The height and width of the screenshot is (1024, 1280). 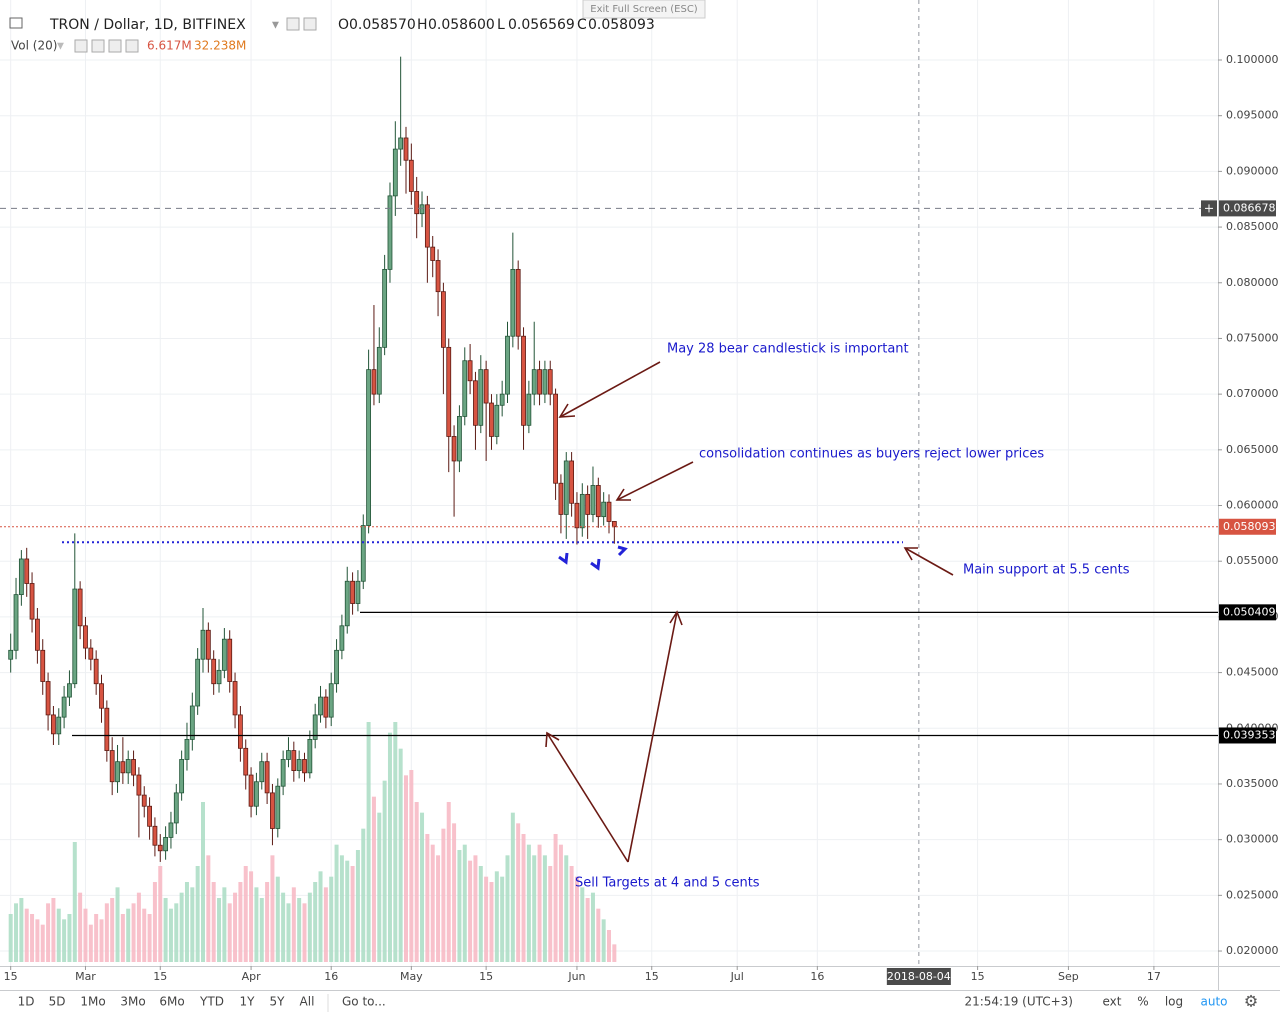 I want to click on exit-fullscreen-label: Exit Full Screen (ESC), so click(x=644, y=9).